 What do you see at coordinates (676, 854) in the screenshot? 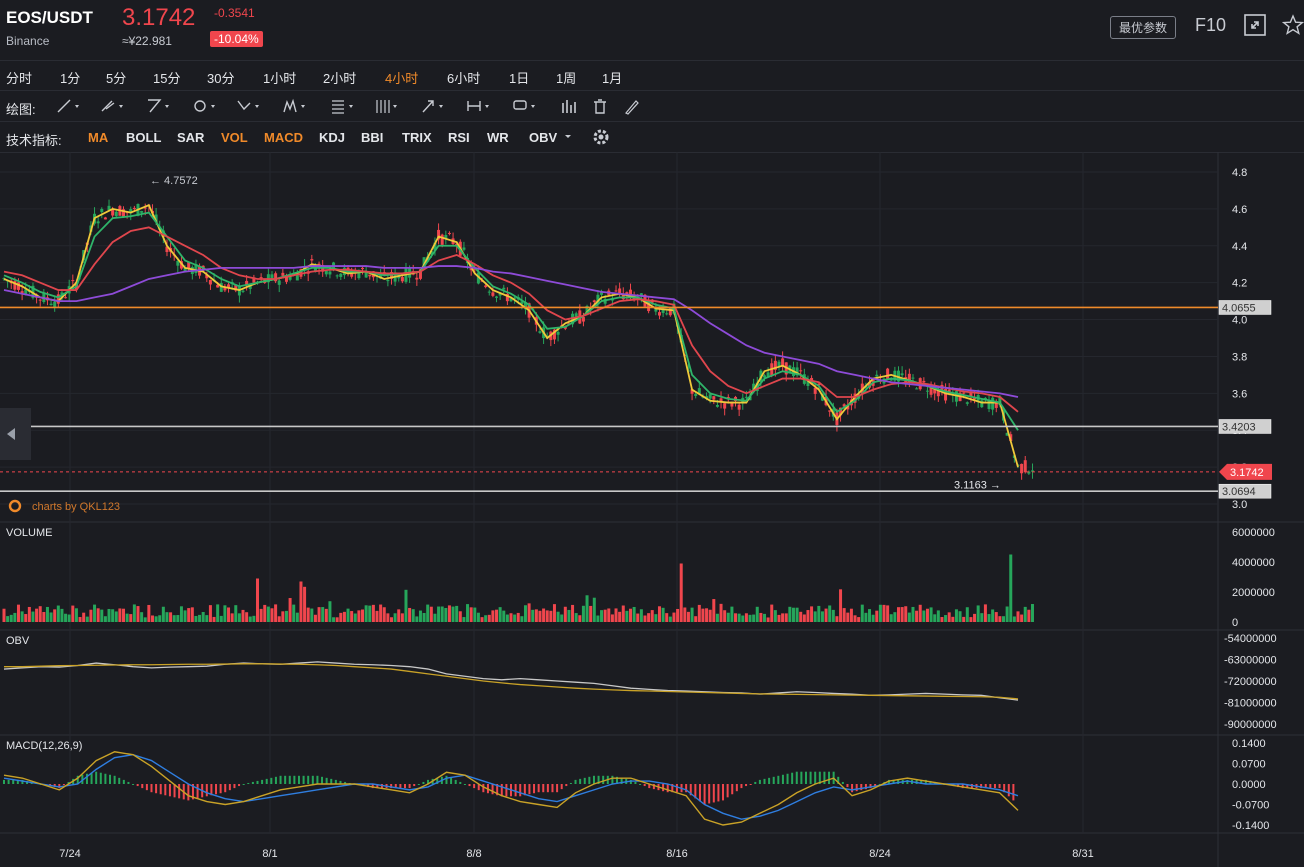
I see `x-tick-3: 8/16` at bounding box center [676, 854].